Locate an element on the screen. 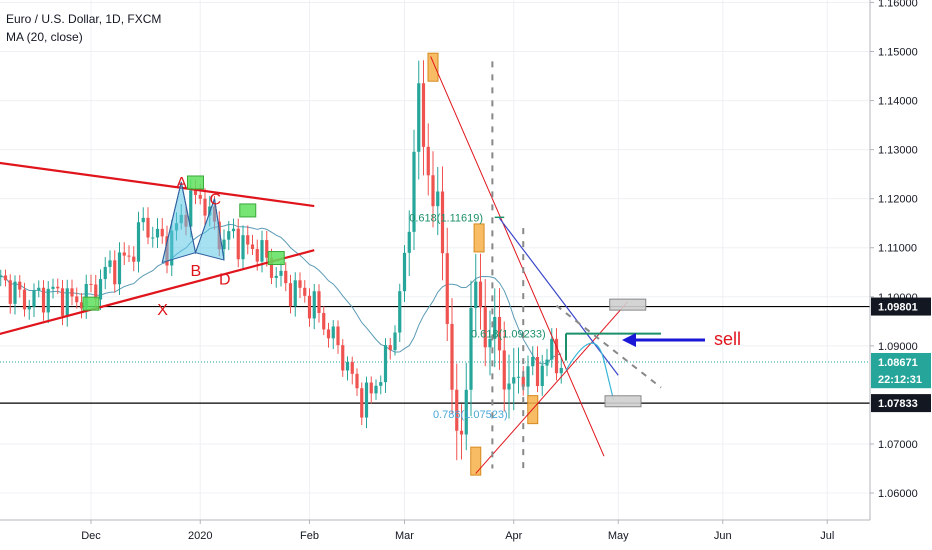 The height and width of the screenshot is (550, 932). projection-path is located at coordinates (590, 371).